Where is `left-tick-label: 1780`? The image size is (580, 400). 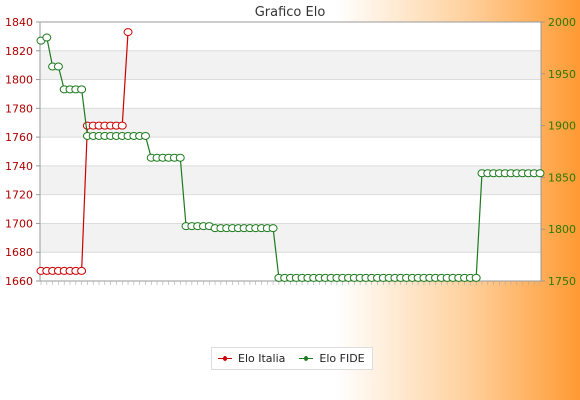
left-tick-label: 1780 is located at coordinates (19, 108).